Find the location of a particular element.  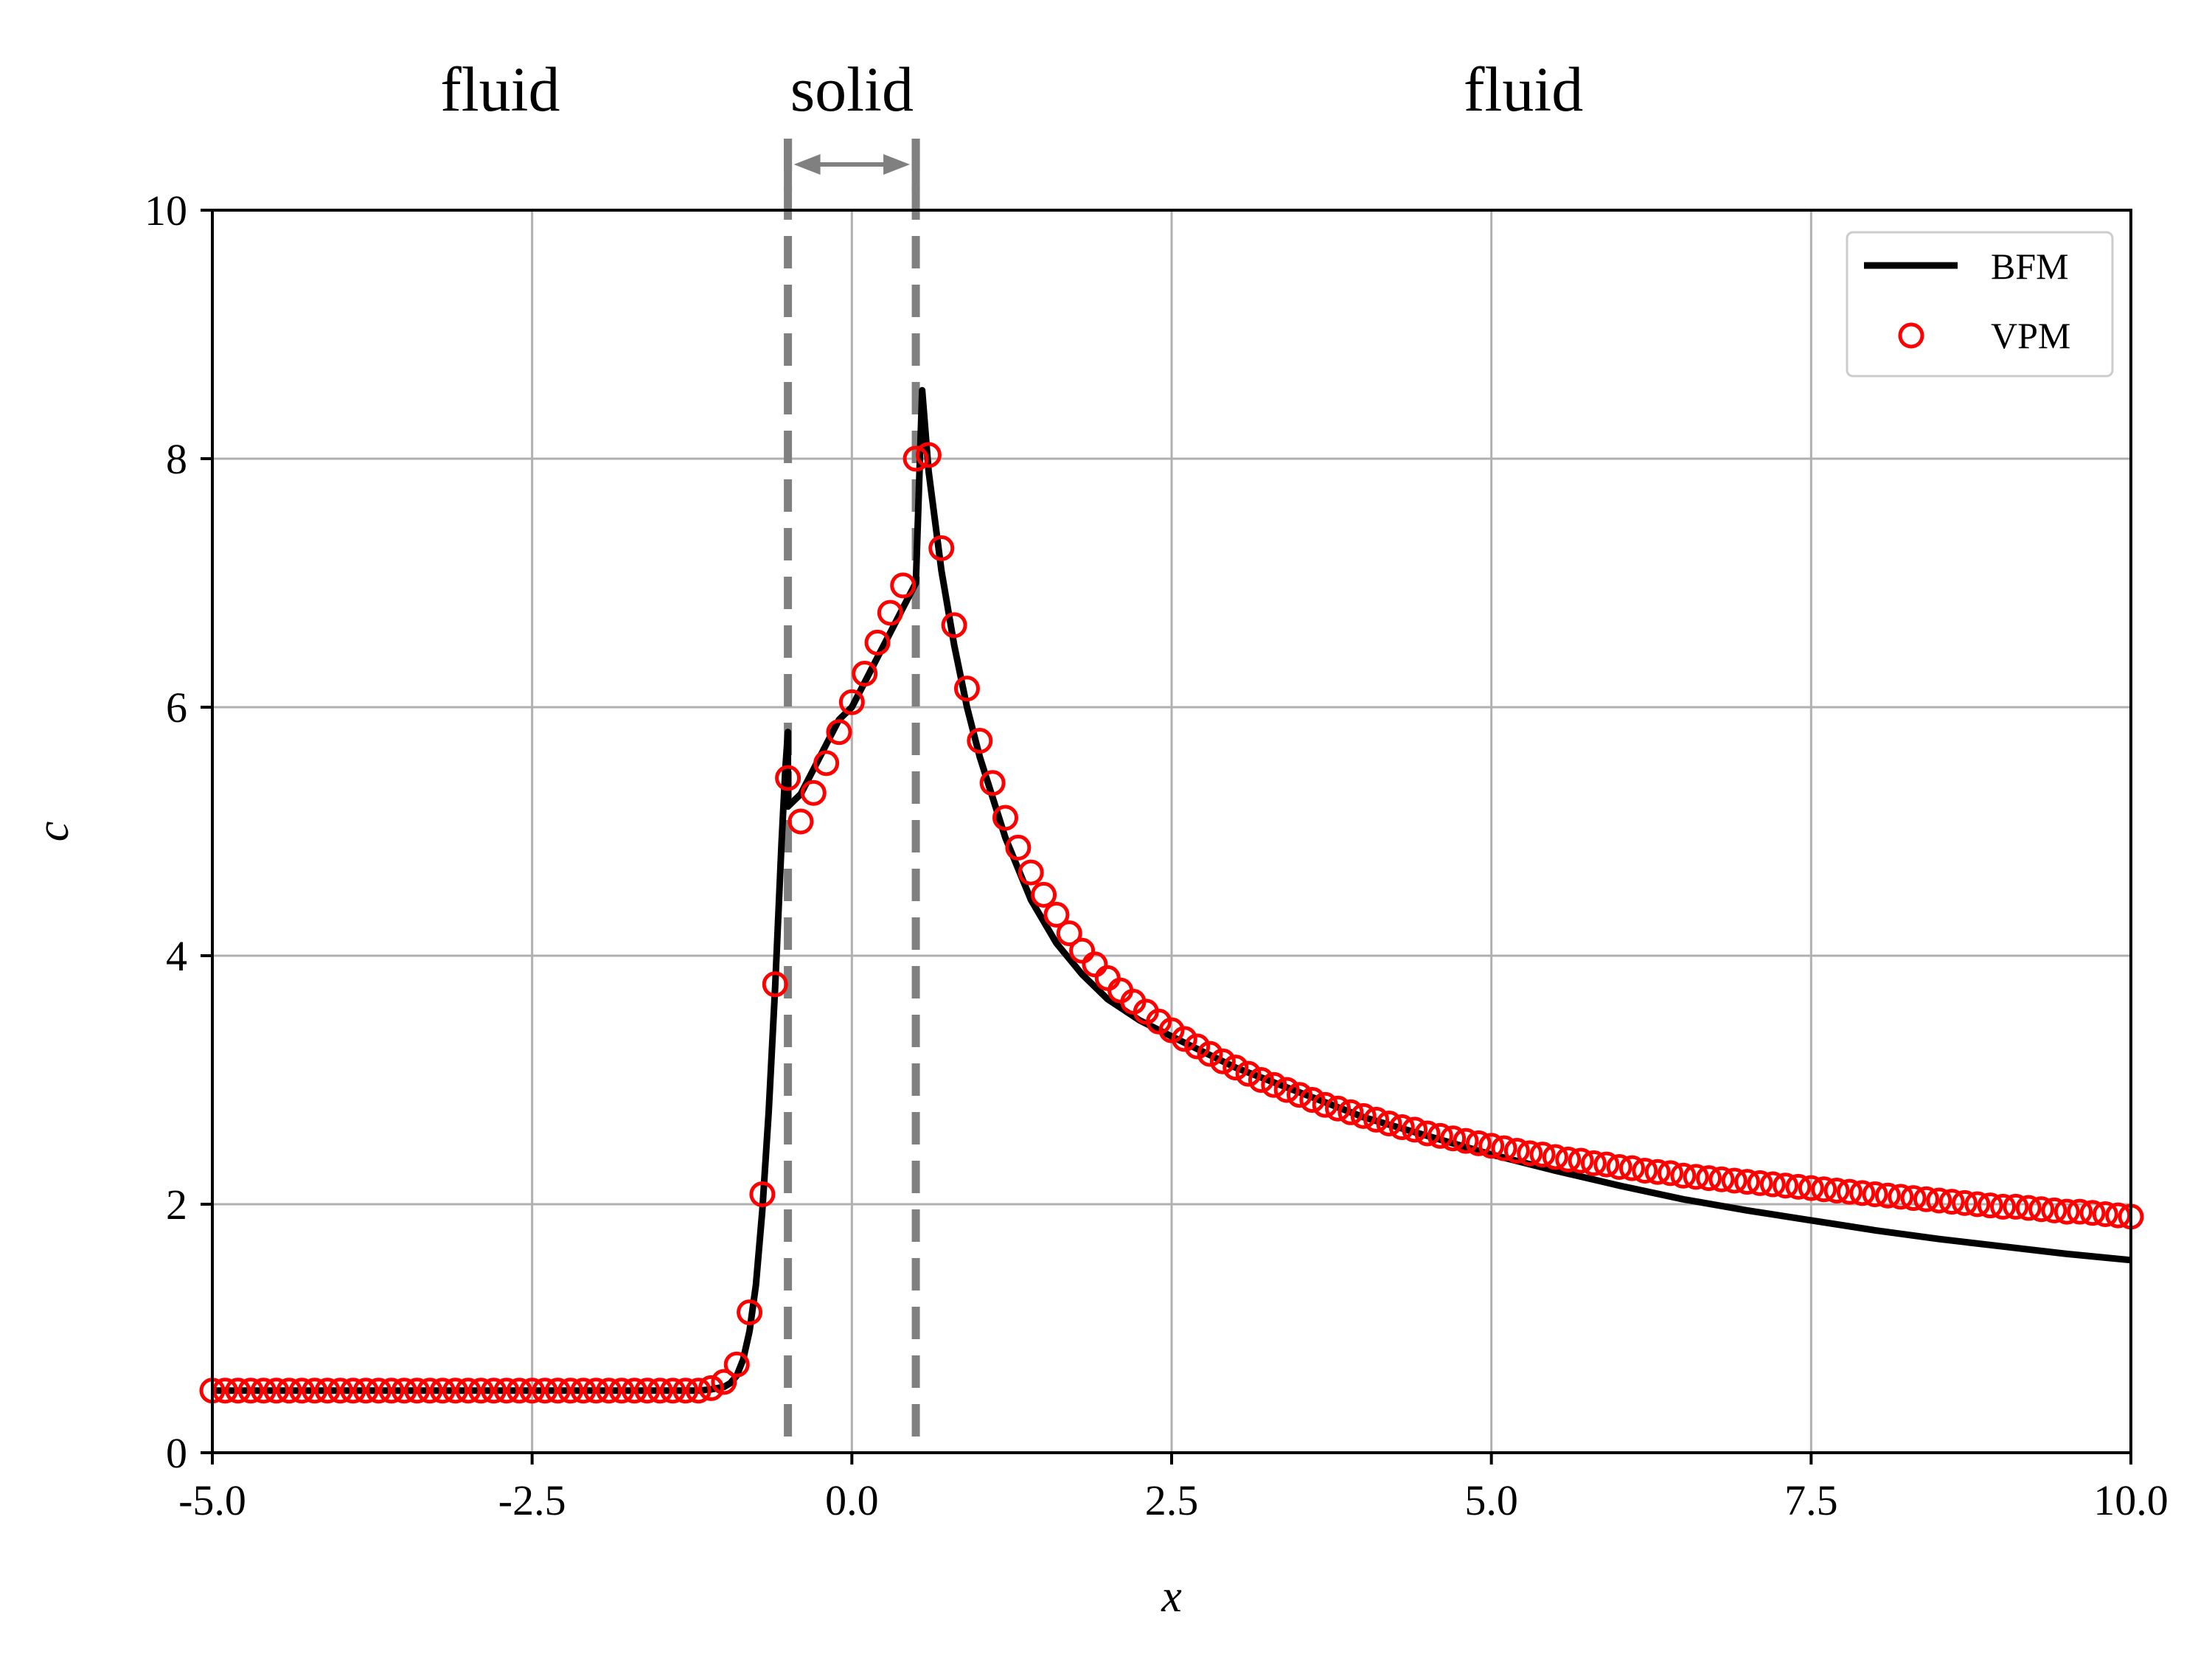

x-tick-label: 5.0 is located at coordinates (1491, 1500).